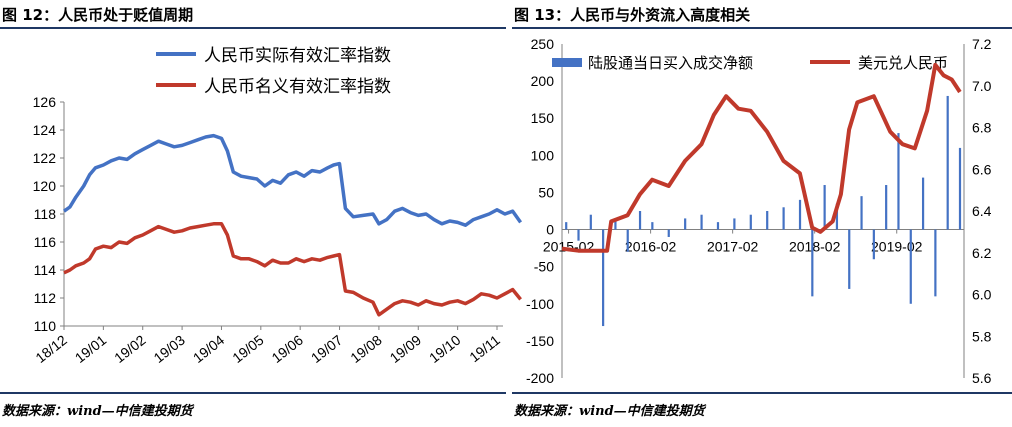  I want to click on y-right-tick-label: 5.6, so click(982, 378).